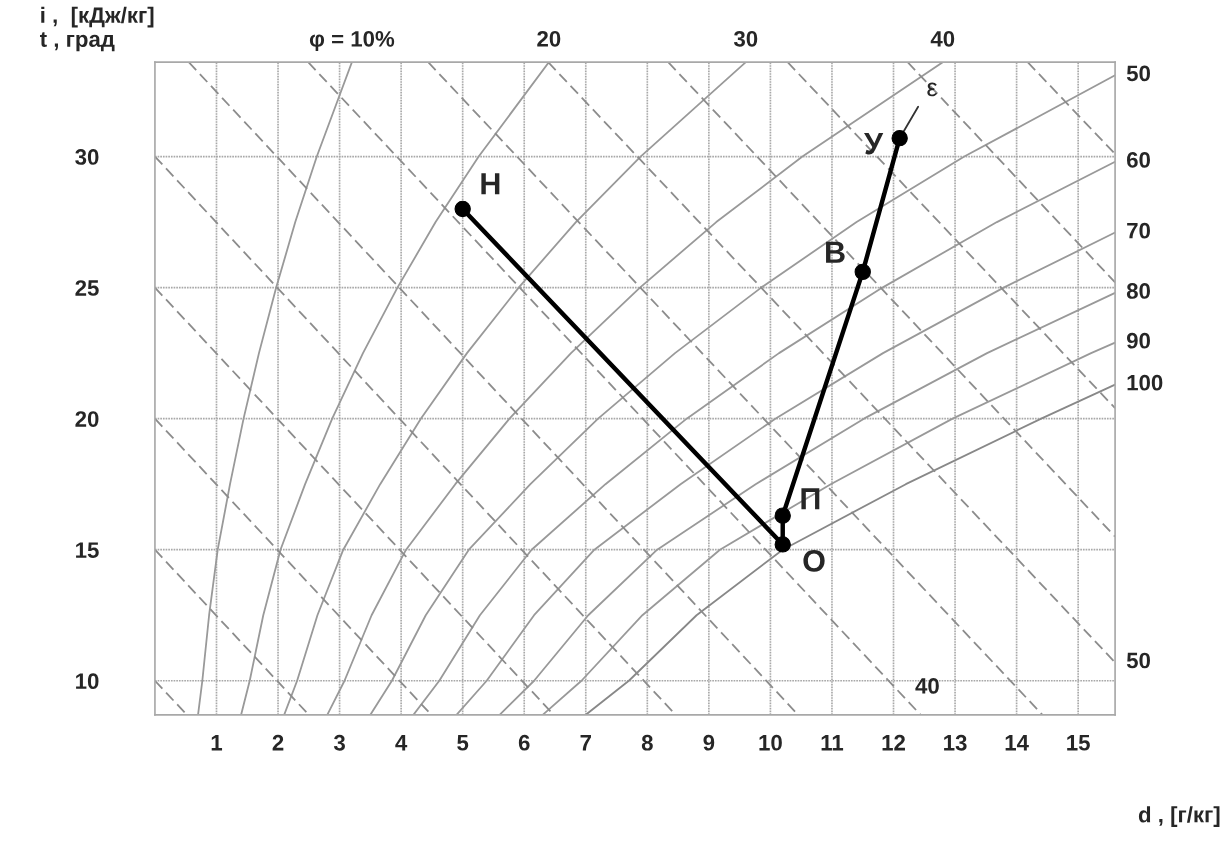 This screenshot has height=852, width=1220. What do you see at coordinates (1179, 816) in the screenshot?
I see `x-axis-title: d , [г/кг]` at bounding box center [1179, 816].